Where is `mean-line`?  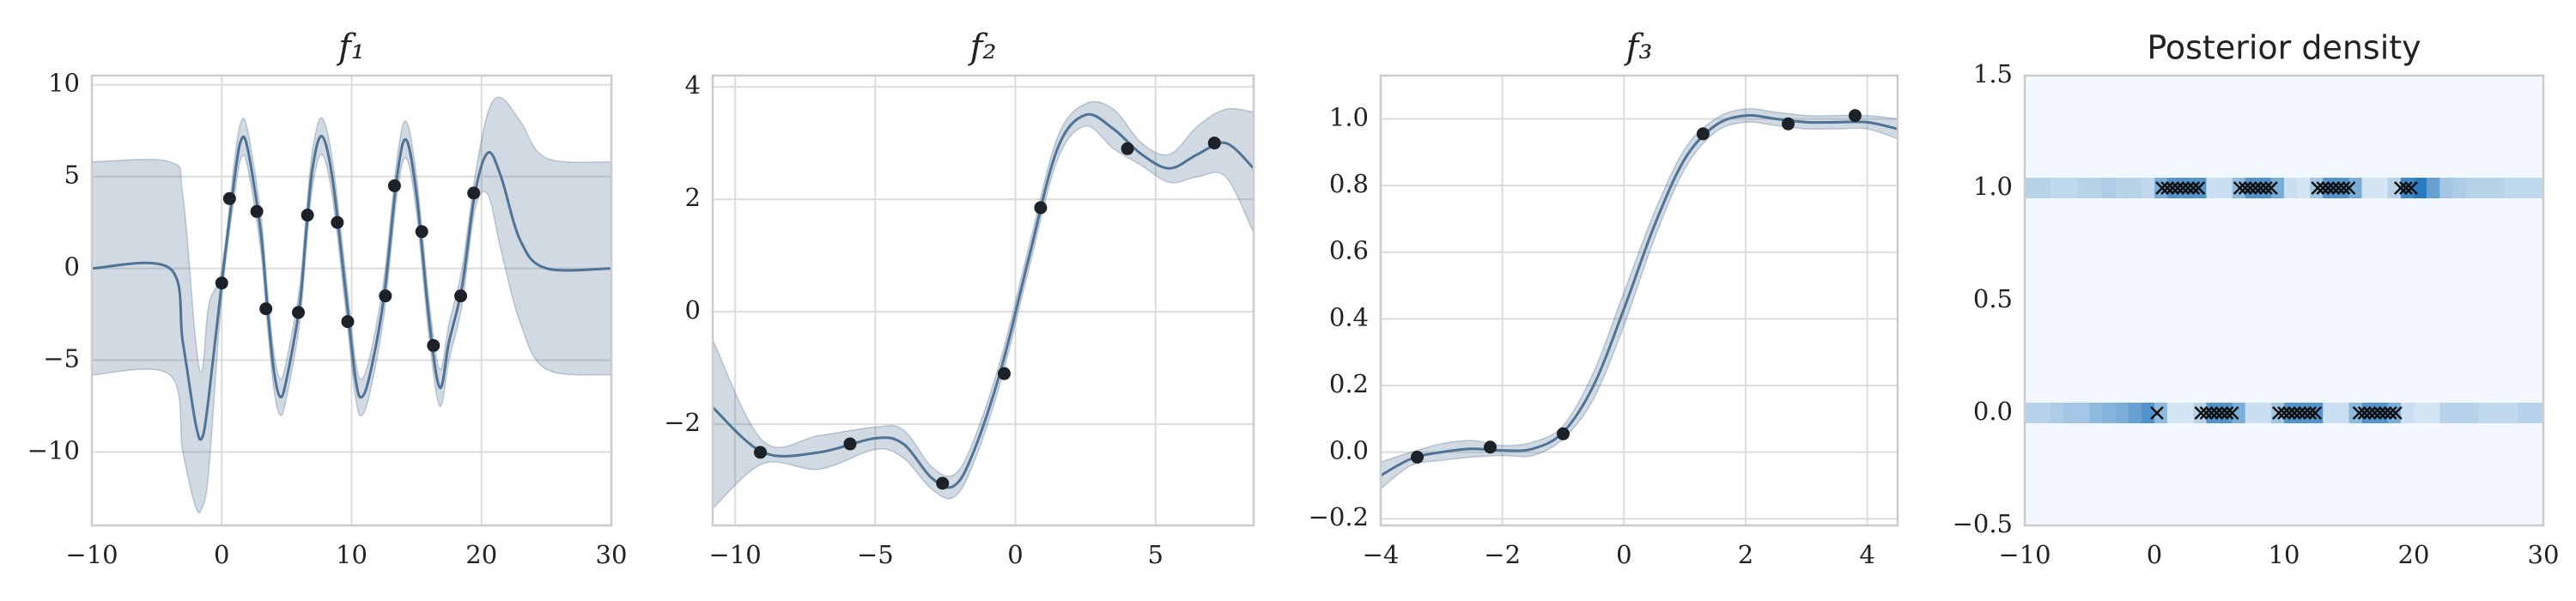
mean-line is located at coordinates (1639, 295).